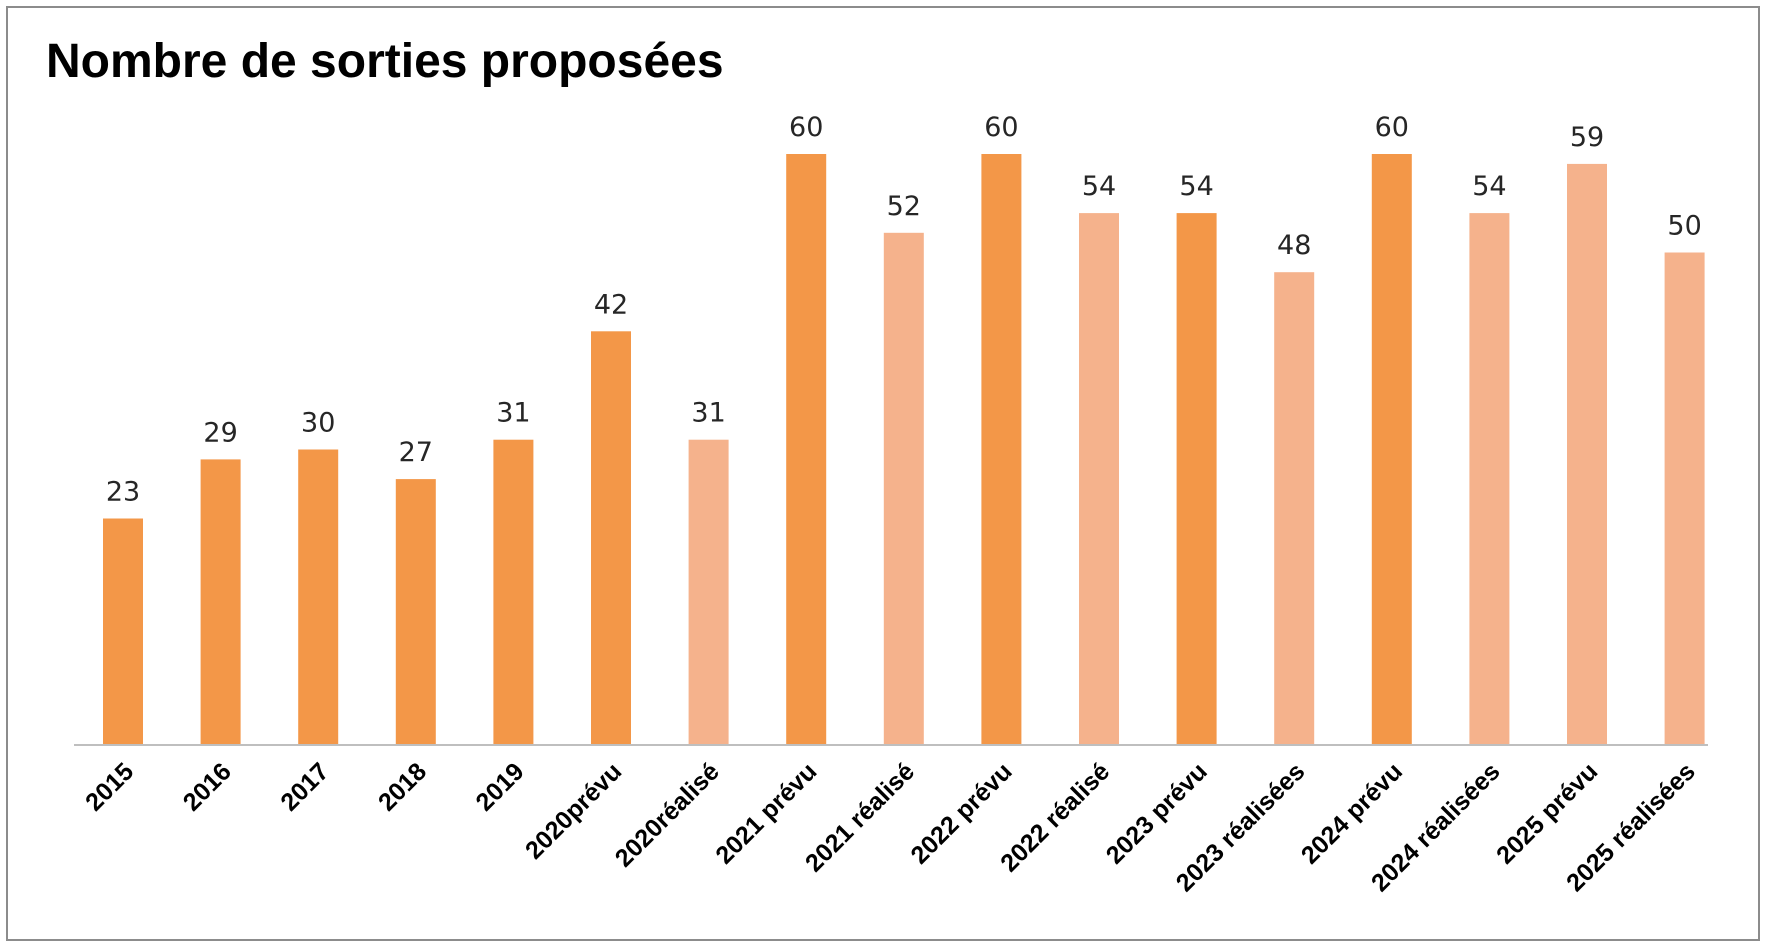  Describe the element at coordinates (1489, 479) in the screenshot. I see `bar-2024-r-alis-es` at that location.